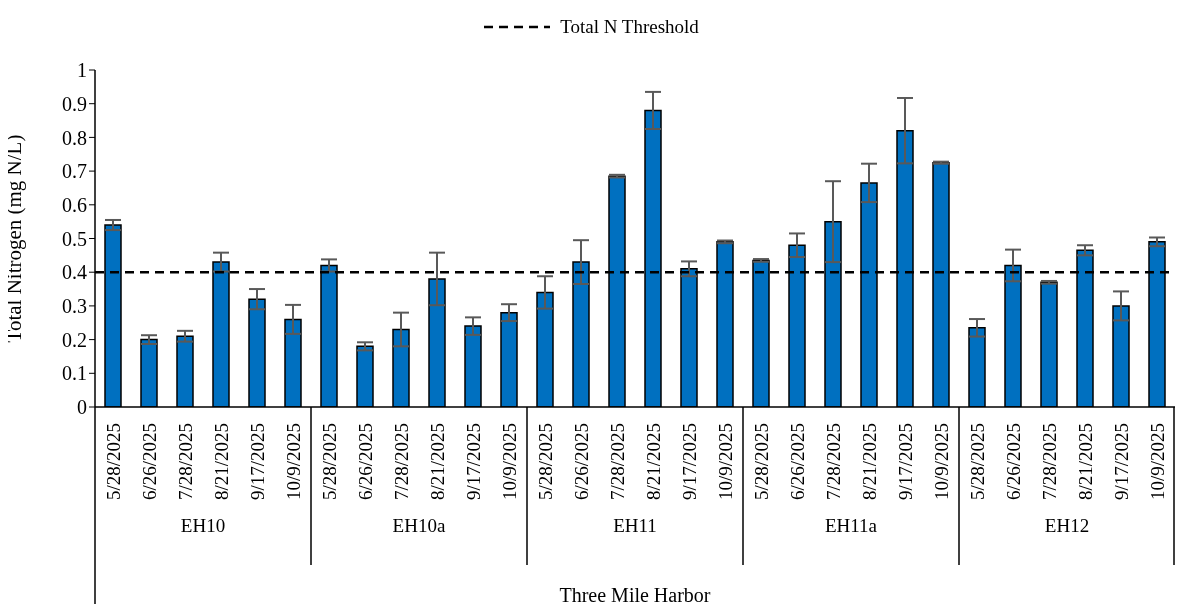  What do you see at coordinates (74, 373) in the screenshot?
I see `y-tick-label: 0.1` at bounding box center [74, 373].